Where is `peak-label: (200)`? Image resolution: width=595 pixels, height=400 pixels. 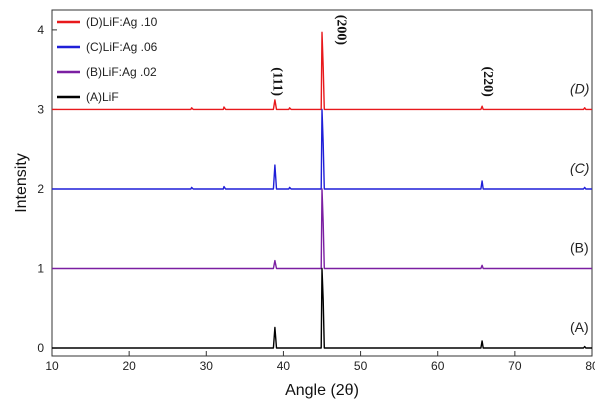
peak-label: (200) is located at coordinates (340, 30).